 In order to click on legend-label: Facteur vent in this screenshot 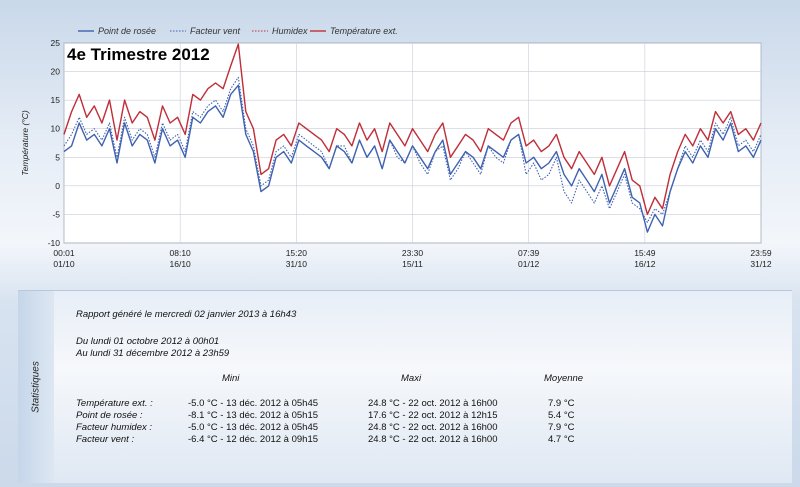, I will do `click(215, 31)`.